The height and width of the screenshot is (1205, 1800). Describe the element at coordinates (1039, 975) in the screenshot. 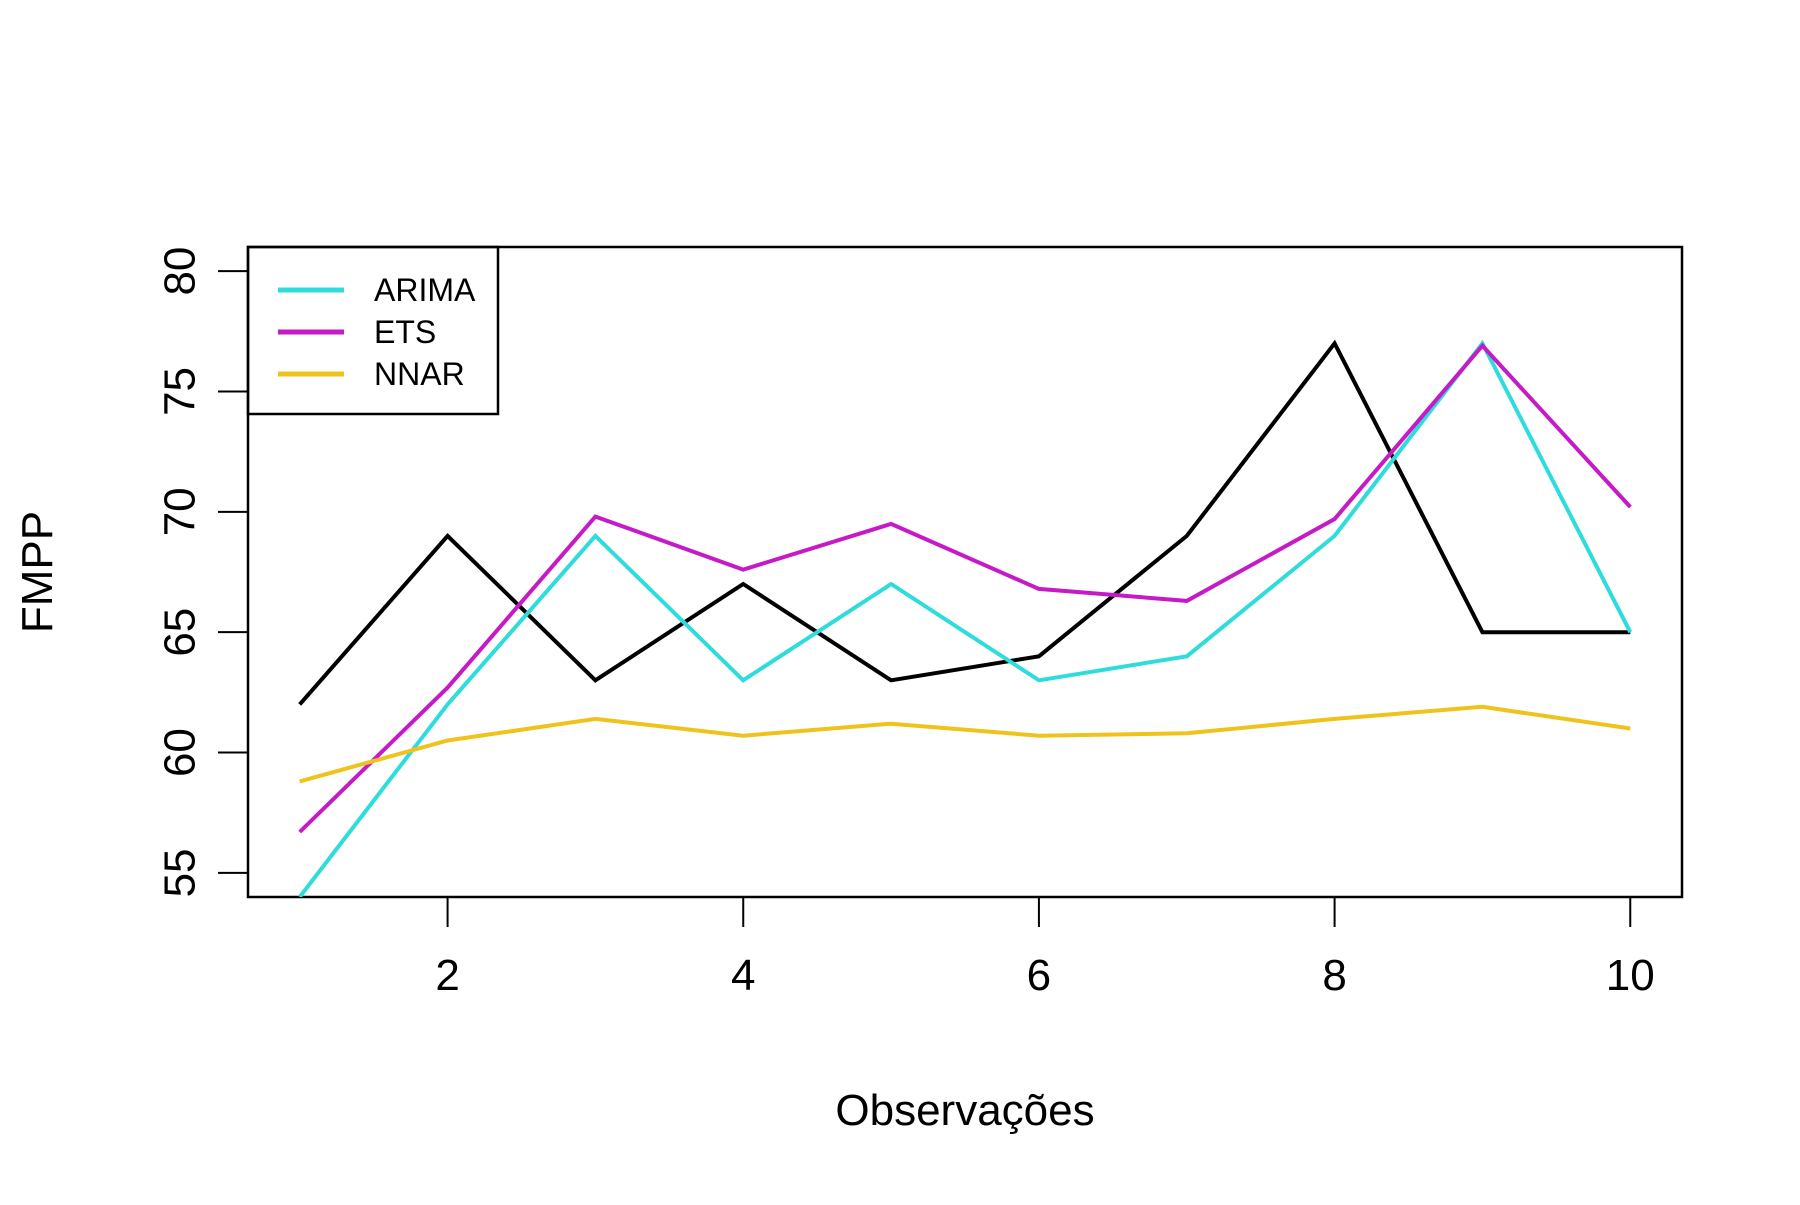

I see `x-tick-label: 6` at that location.